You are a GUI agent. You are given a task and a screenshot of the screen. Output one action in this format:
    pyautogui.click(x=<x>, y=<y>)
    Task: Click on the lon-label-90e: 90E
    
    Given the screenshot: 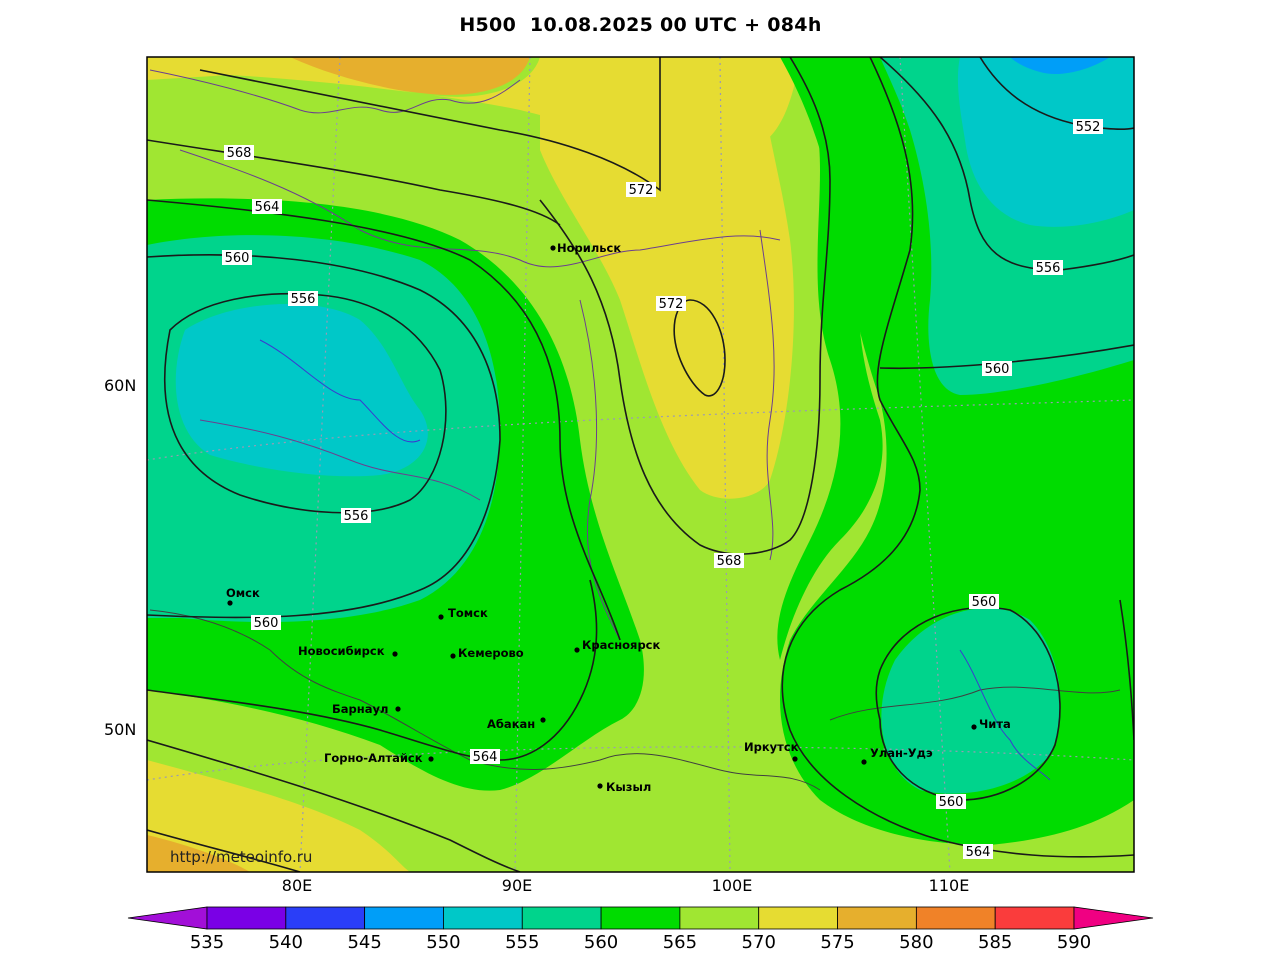 What is the action you would take?
    pyautogui.click(x=517, y=885)
    